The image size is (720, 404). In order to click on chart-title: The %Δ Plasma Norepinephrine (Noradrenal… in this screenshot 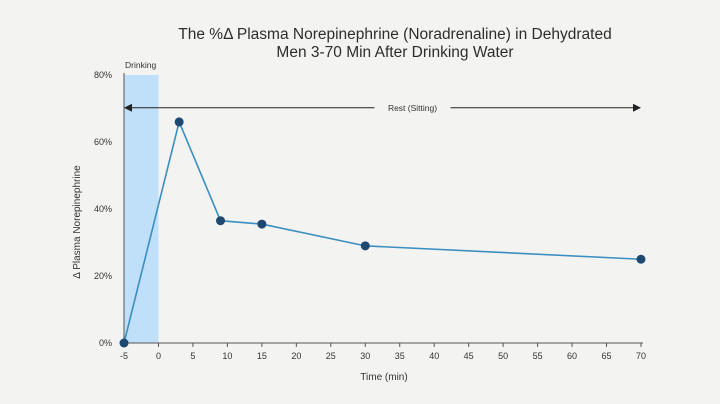, I will do `click(360, 44)`.